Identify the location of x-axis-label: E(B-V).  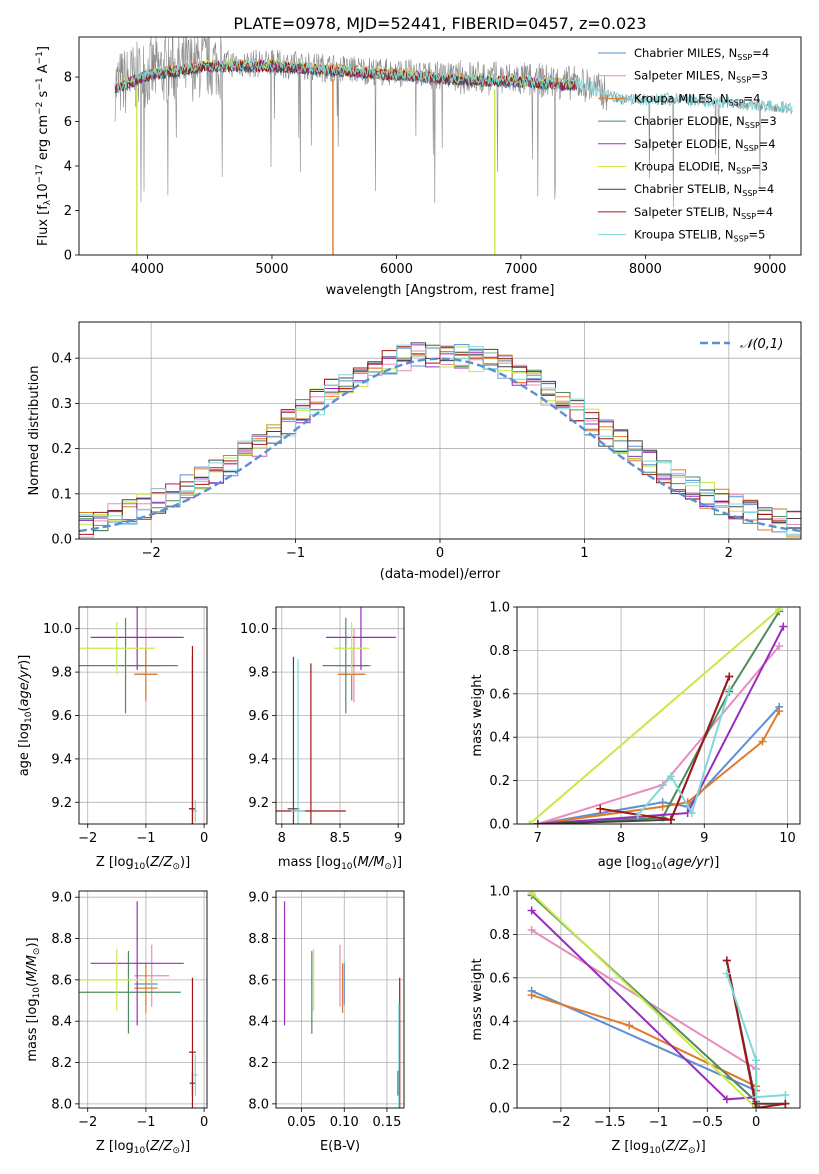
(340, 1146).